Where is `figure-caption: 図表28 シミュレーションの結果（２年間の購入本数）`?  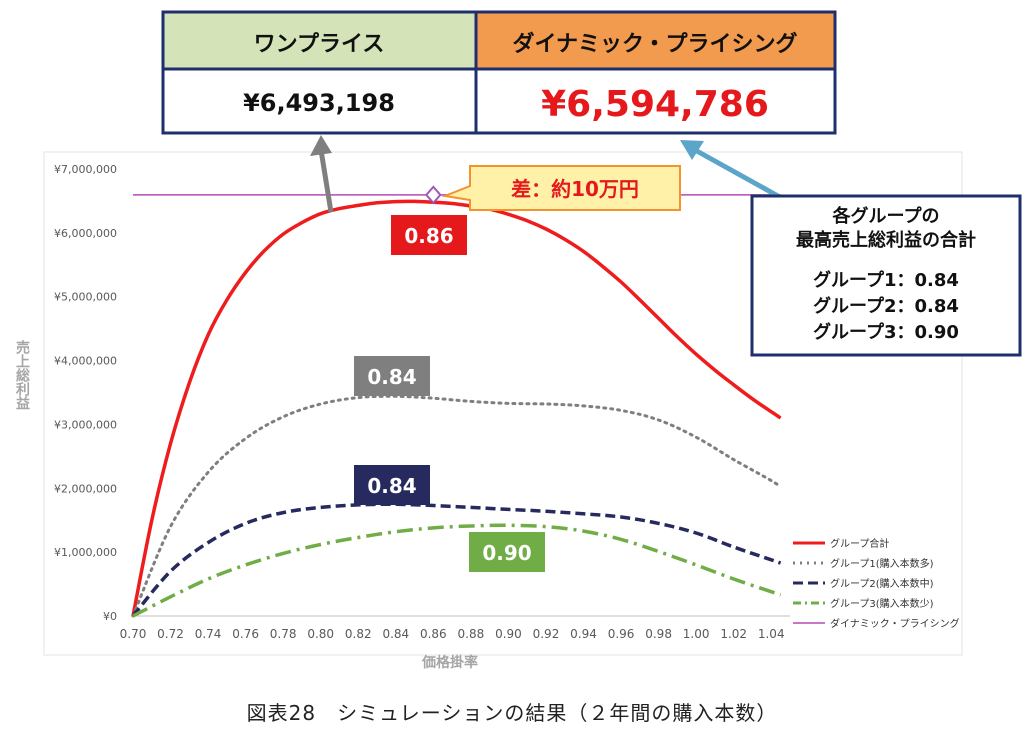 figure-caption: 図表28 シミュレーションの結果（２年間の購入本数） is located at coordinates (512, 713).